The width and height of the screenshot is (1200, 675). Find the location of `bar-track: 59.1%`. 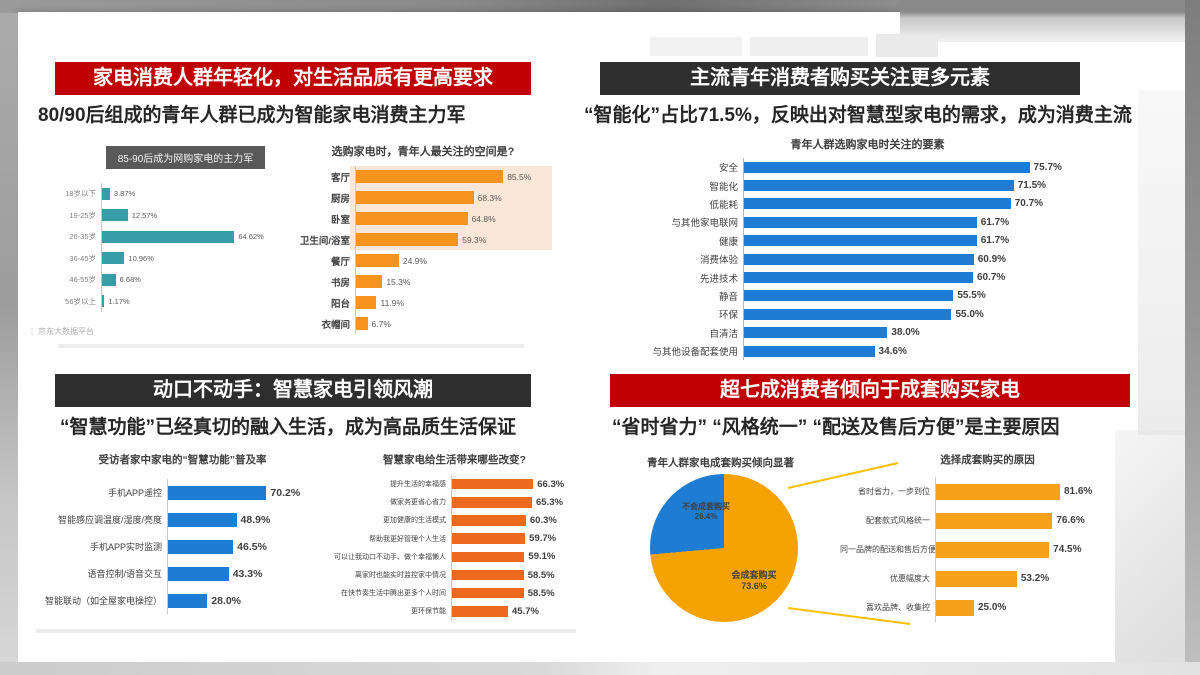

bar-track: 59.1% is located at coordinates (514, 556).